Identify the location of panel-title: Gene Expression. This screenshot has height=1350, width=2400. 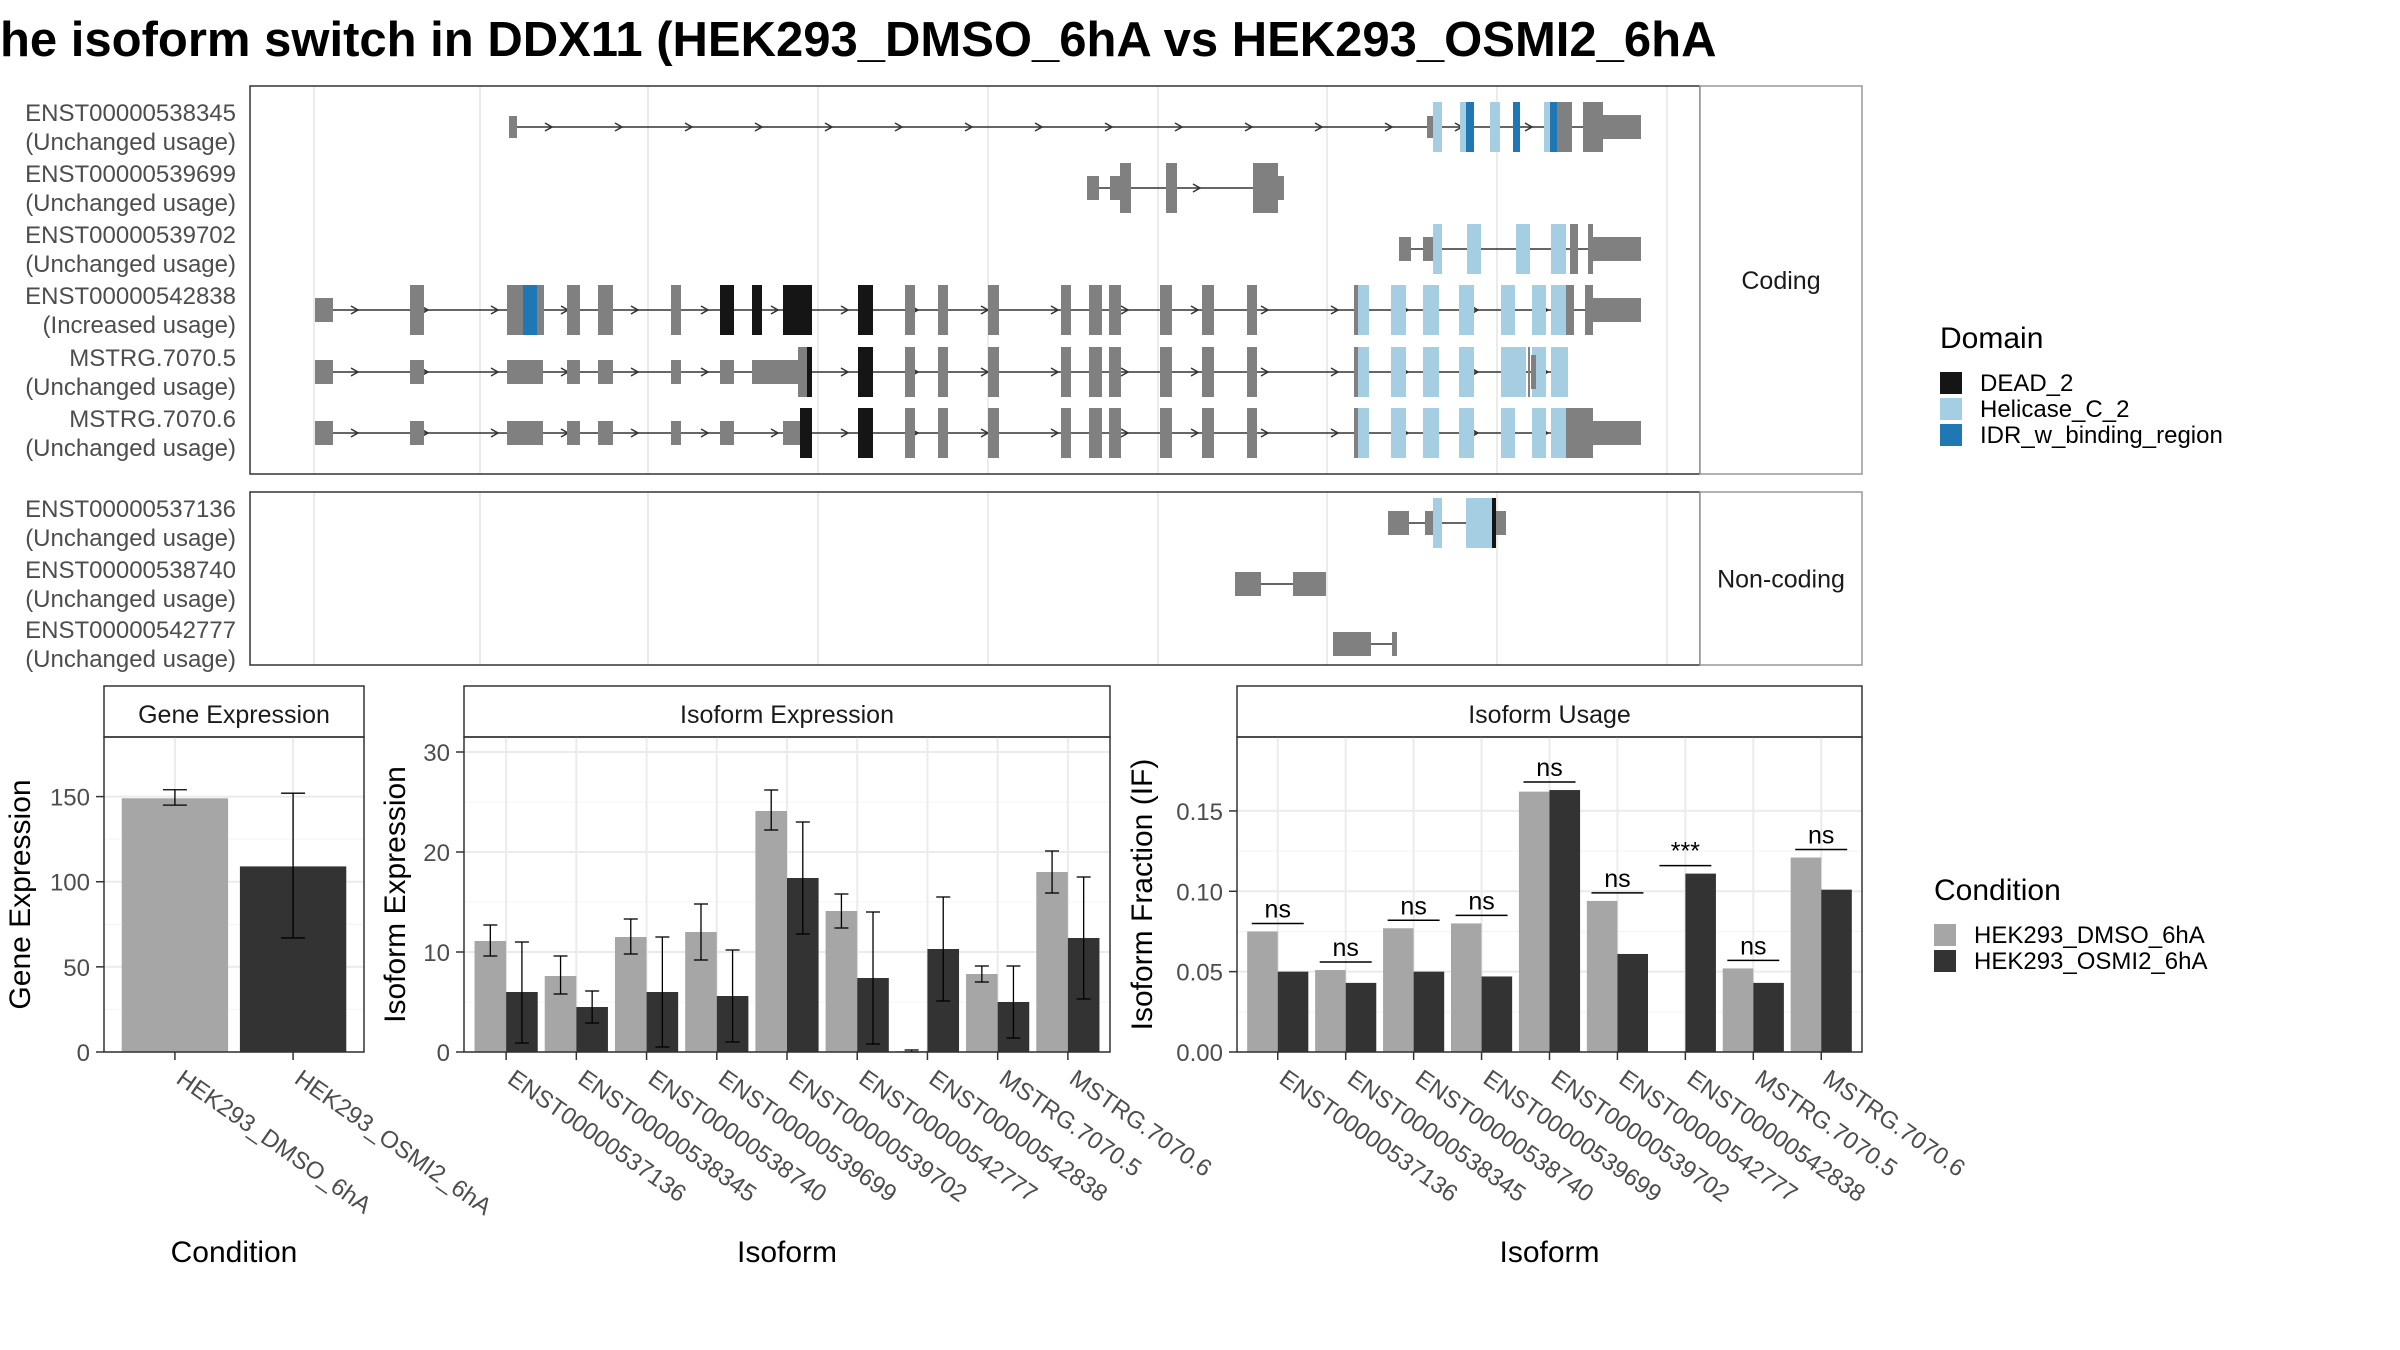
(234, 715).